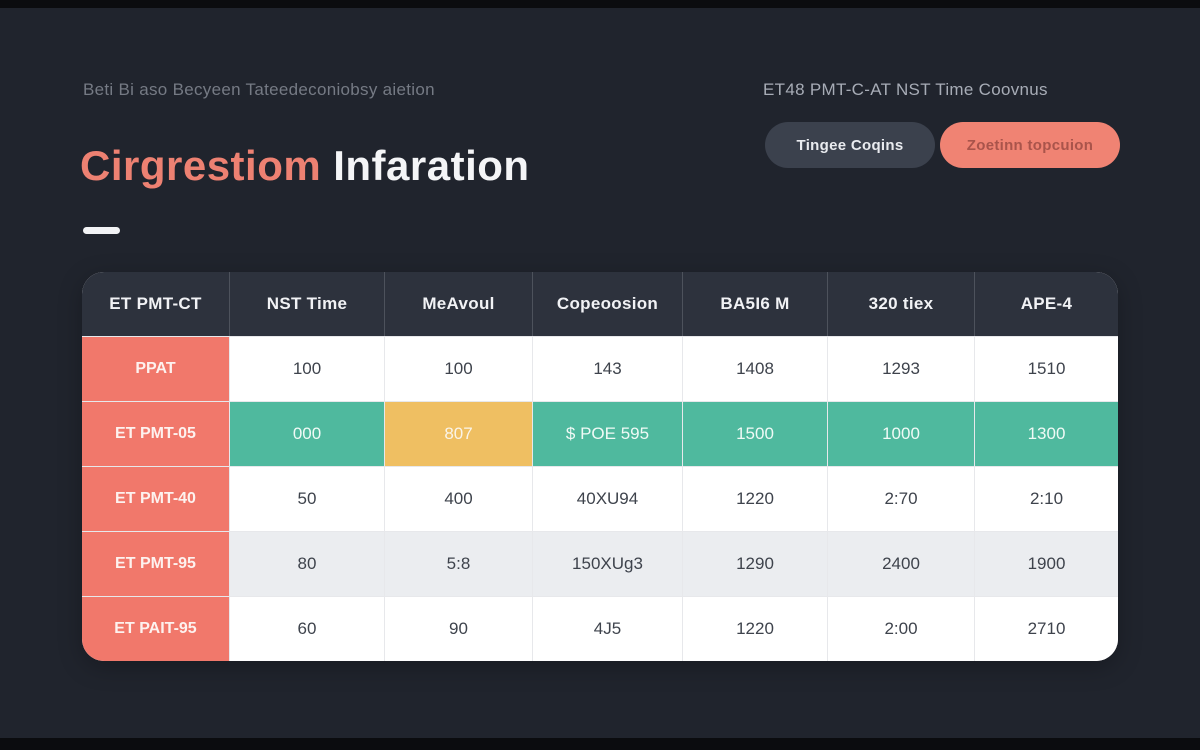 This screenshot has height=750, width=1200. What do you see at coordinates (608, 304) in the screenshot?
I see `column-header-copeoosion: Copeoosion` at bounding box center [608, 304].